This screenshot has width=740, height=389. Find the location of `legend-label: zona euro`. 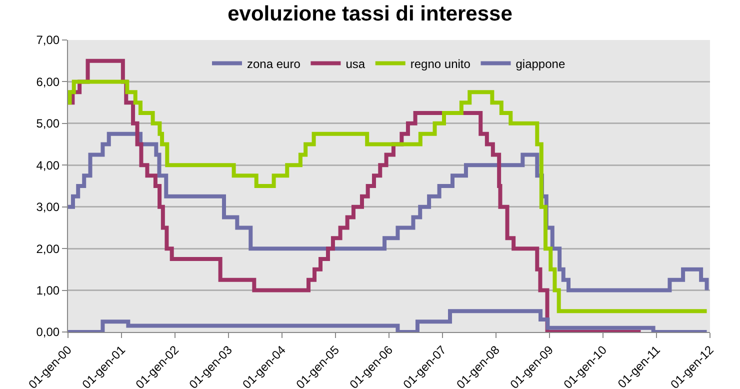

legend-label: zona euro is located at coordinates (274, 63).